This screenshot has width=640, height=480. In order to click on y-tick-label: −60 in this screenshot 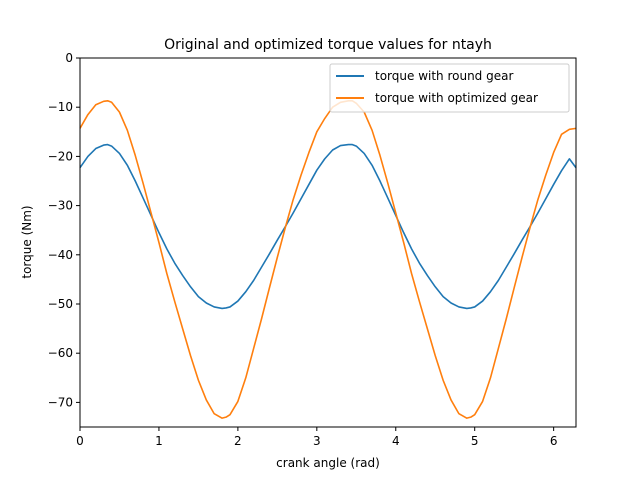, I will do `click(60, 353)`.